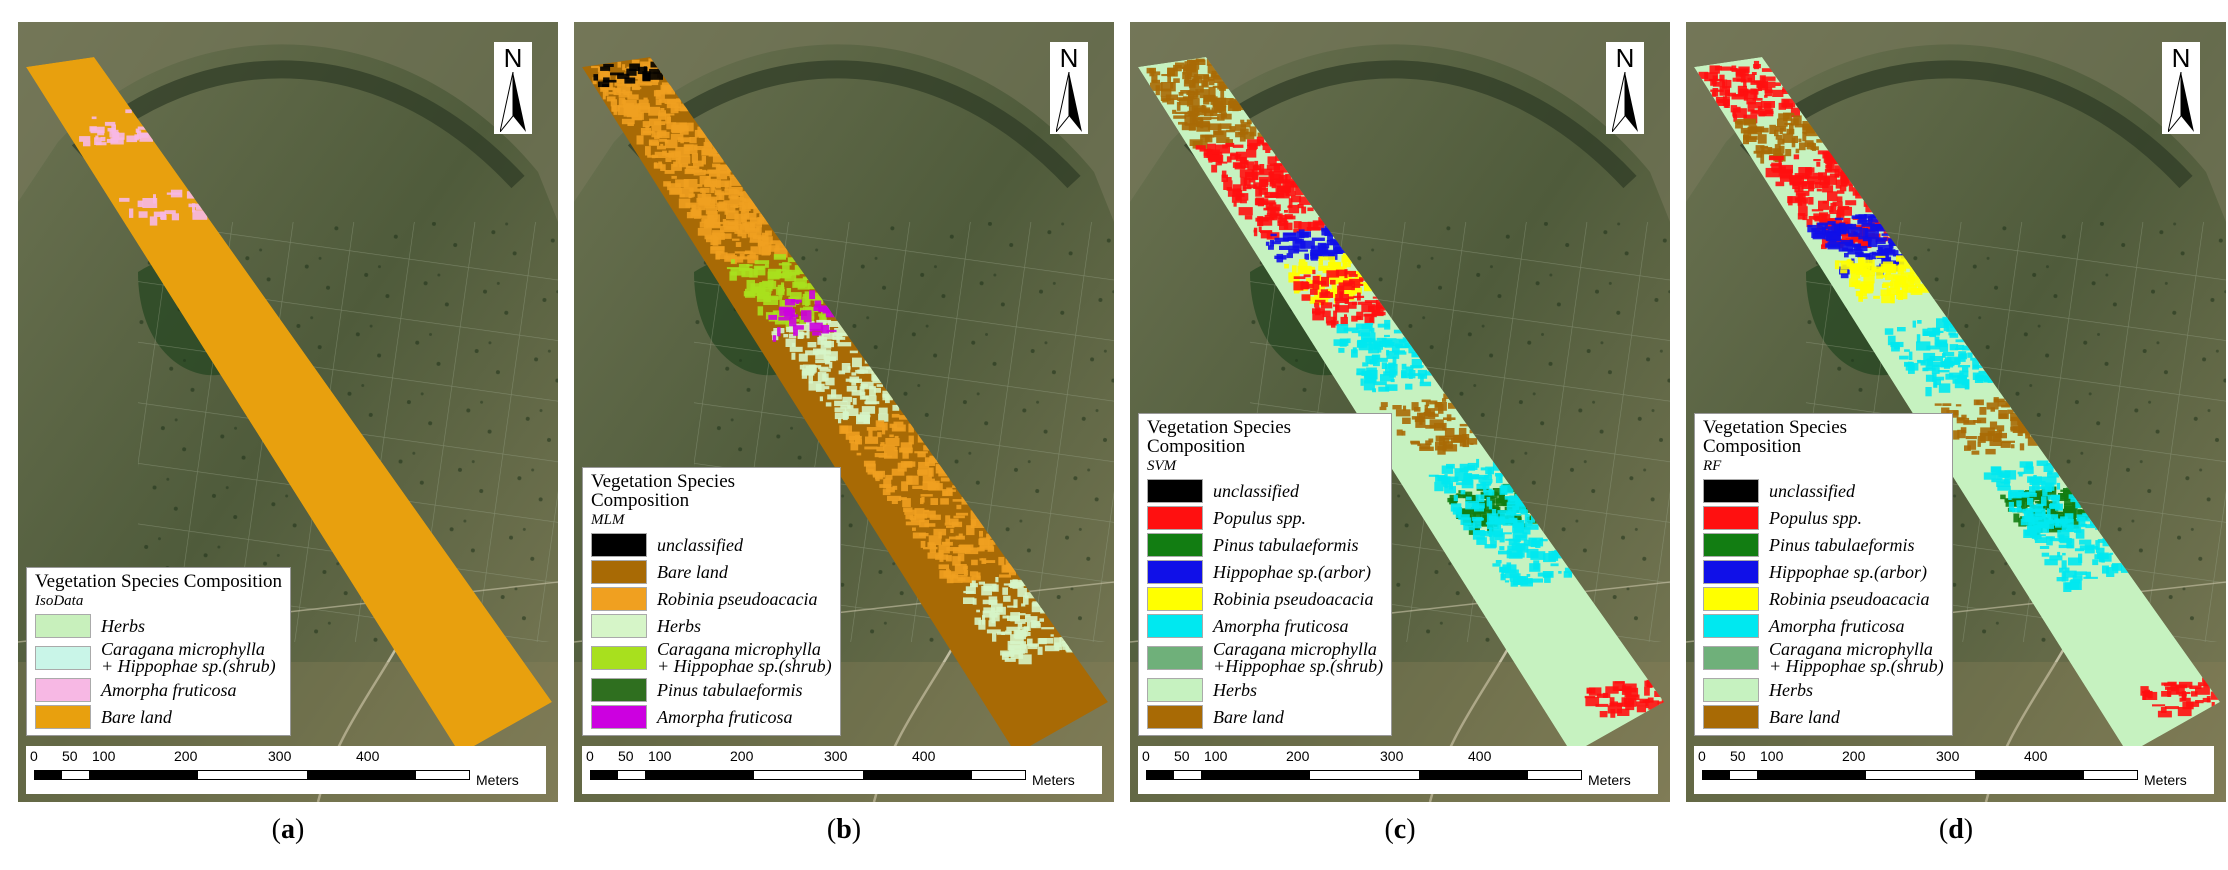  Describe the element at coordinates (1712, 466) in the screenshot. I see `legend-method: RF` at that location.